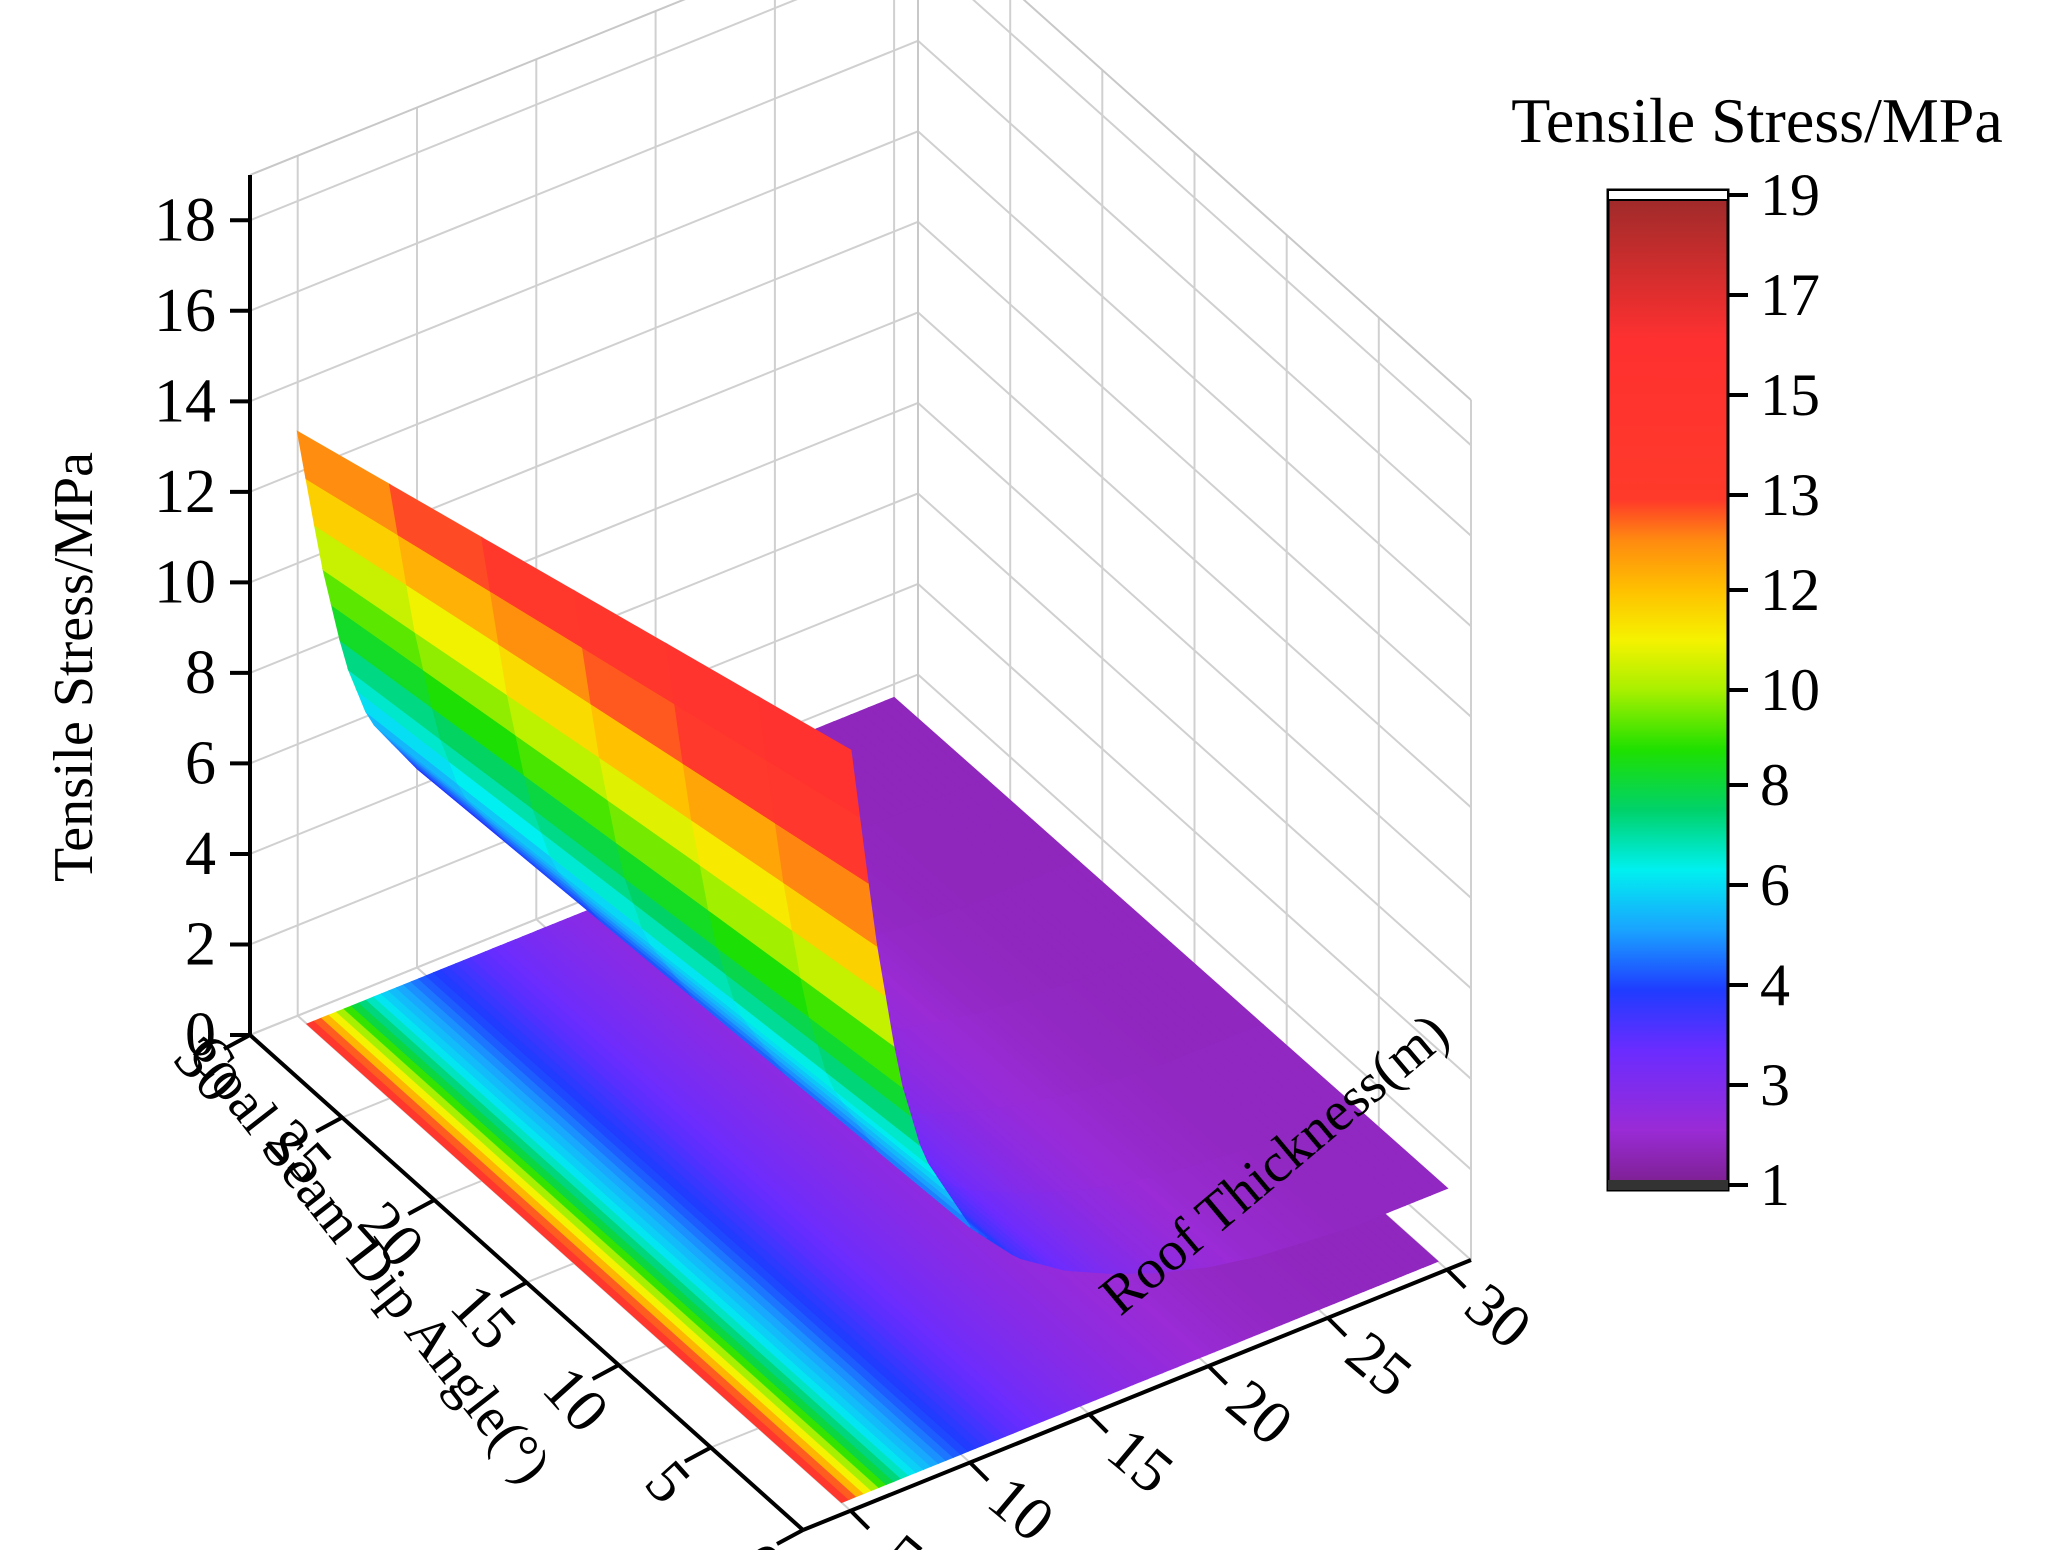 The width and height of the screenshot is (2056, 1550). I want to click on z-axis-title: Tensile Stress/MPa, so click(74, 667).